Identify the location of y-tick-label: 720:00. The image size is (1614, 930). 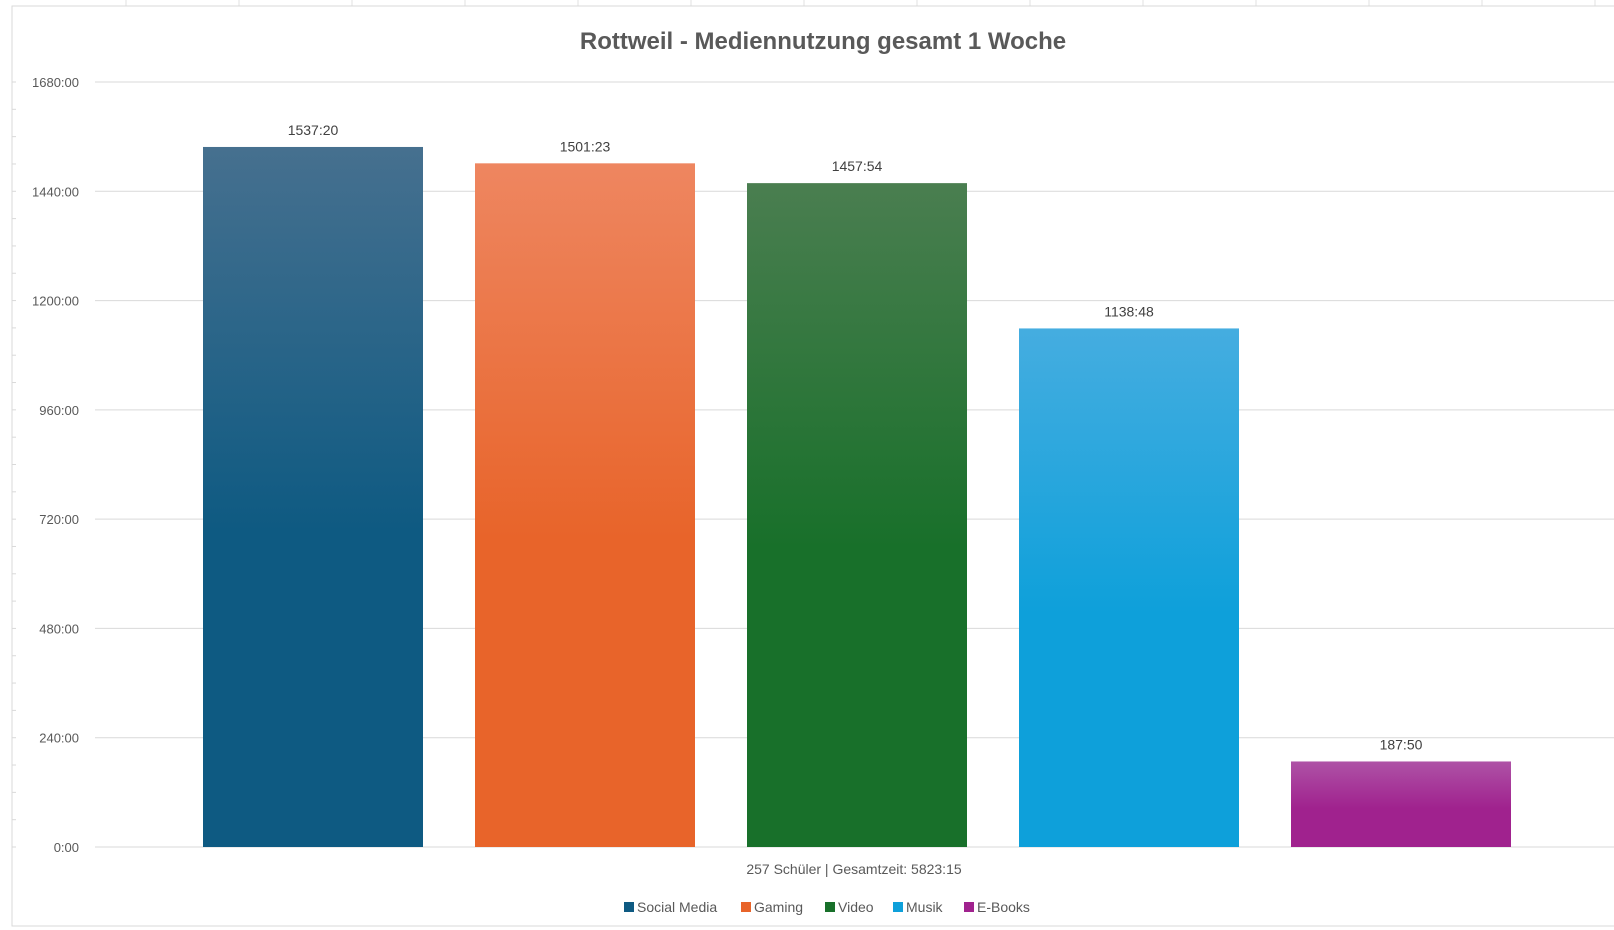
(59, 519).